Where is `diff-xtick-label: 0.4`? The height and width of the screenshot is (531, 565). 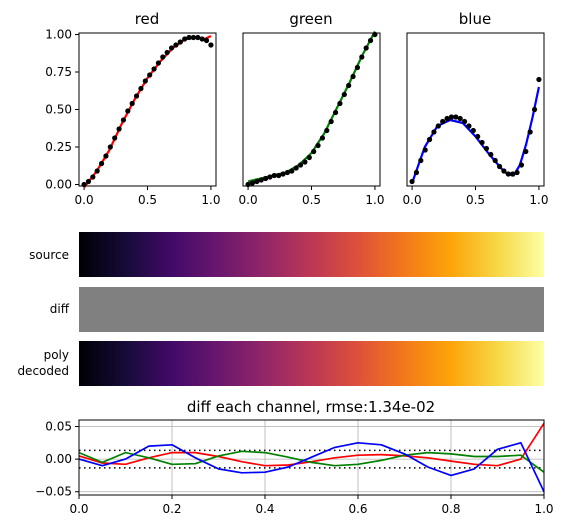
diff-xtick-label: 0.4 is located at coordinates (264, 509).